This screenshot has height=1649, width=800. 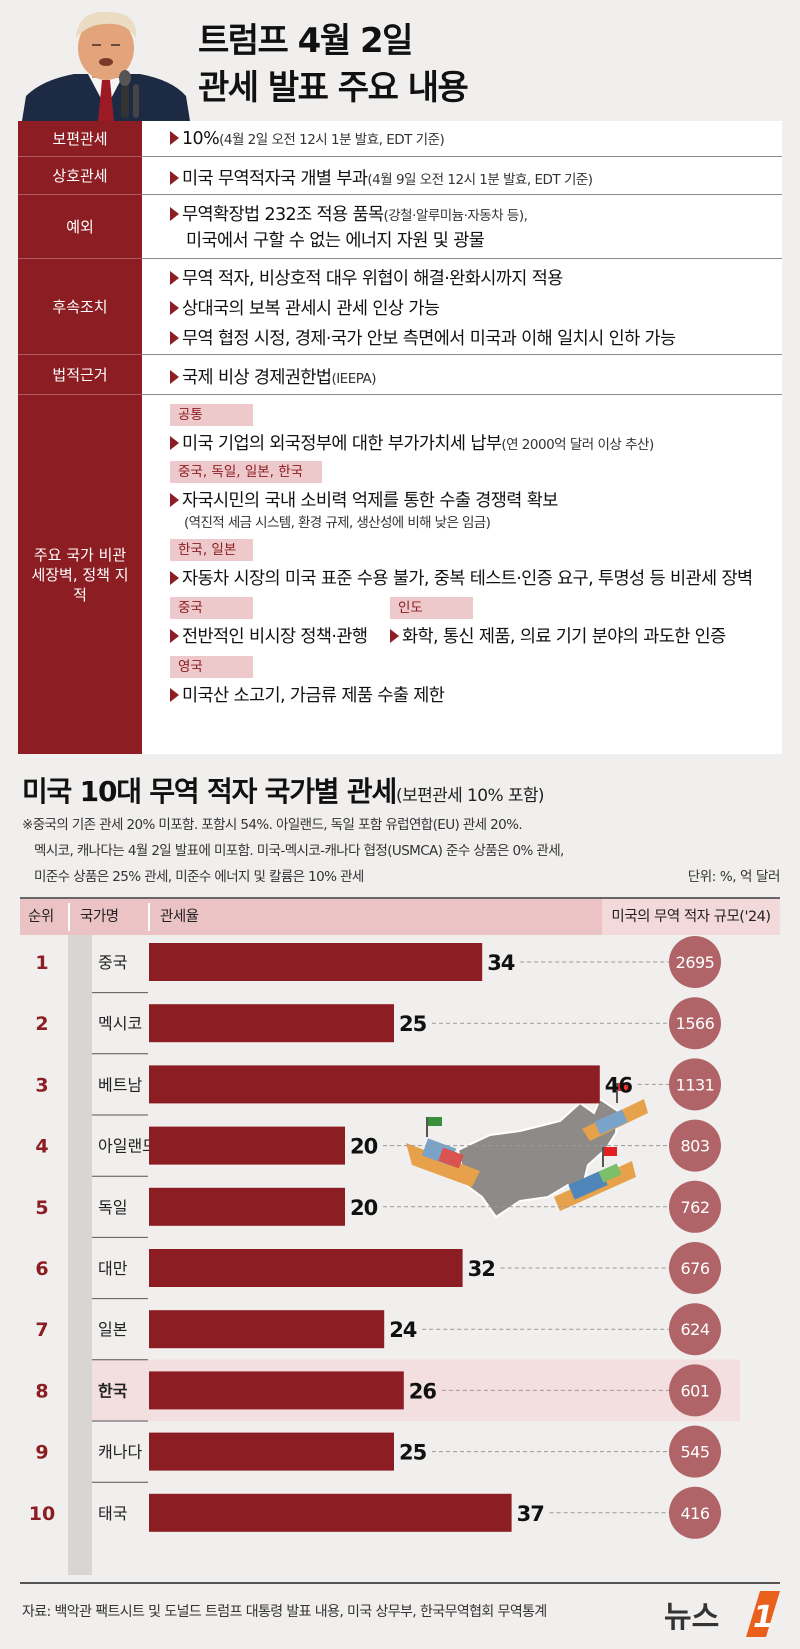 What do you see at coordinates (275, 637) in the screenshot?
I see `china-main: 전반적인 비시장 정책·관행` at bounding box center [275, 637].